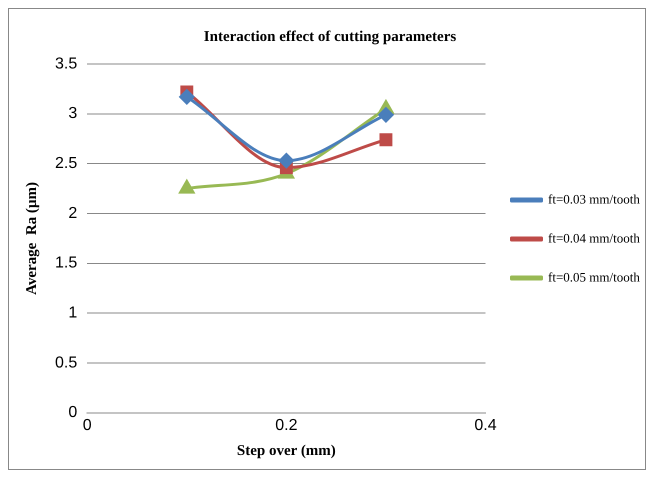 The height and width of the screenshot is (480, 655). What do you see at coordinates (594, 198) in the screenshot?
I see `legend-label: ft=0.03 mm/tooth` at bounding box center [594, 198].